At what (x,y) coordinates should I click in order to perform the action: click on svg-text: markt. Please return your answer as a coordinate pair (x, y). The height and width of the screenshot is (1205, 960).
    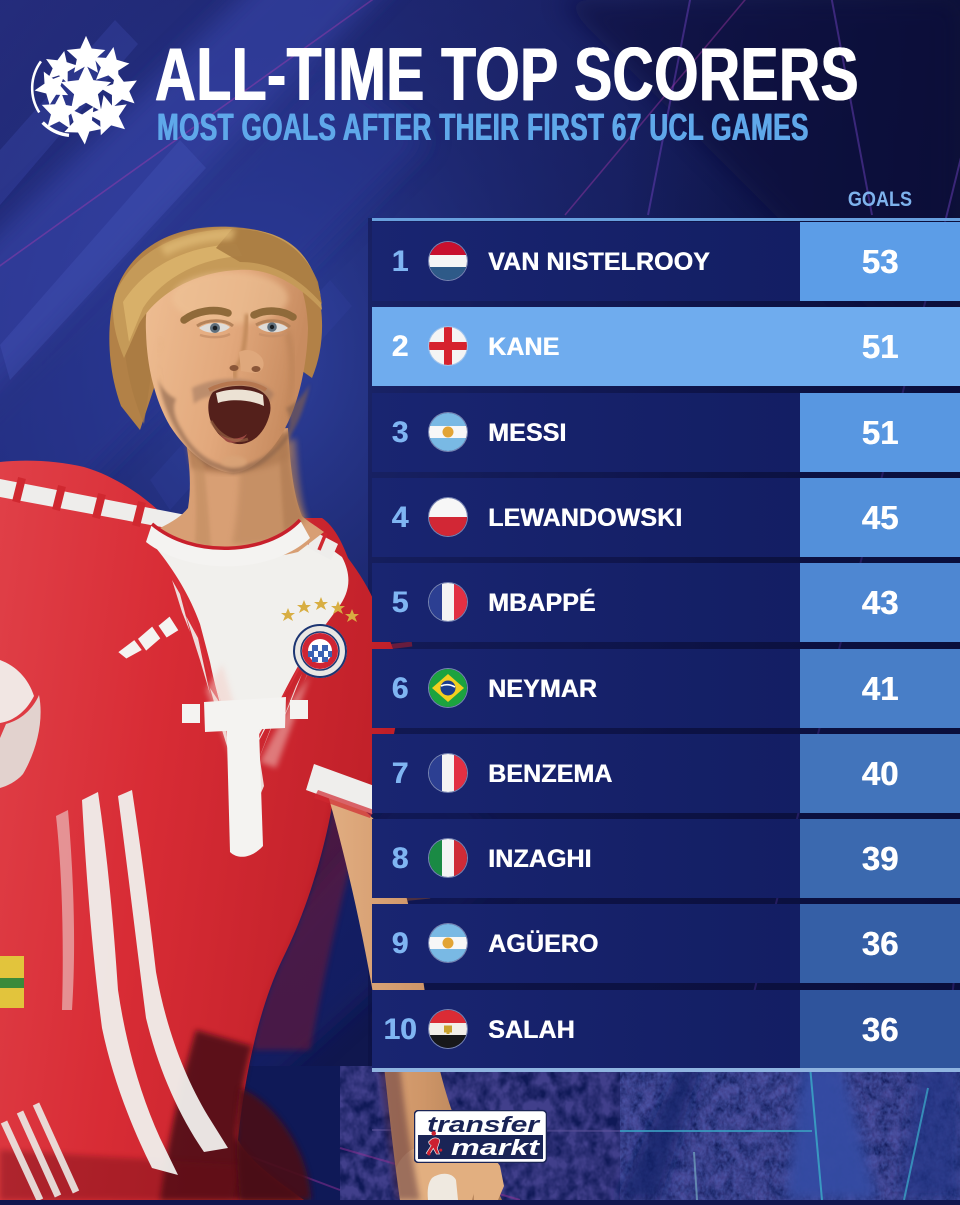
    Looking at the image, I should click on (496, 1147).